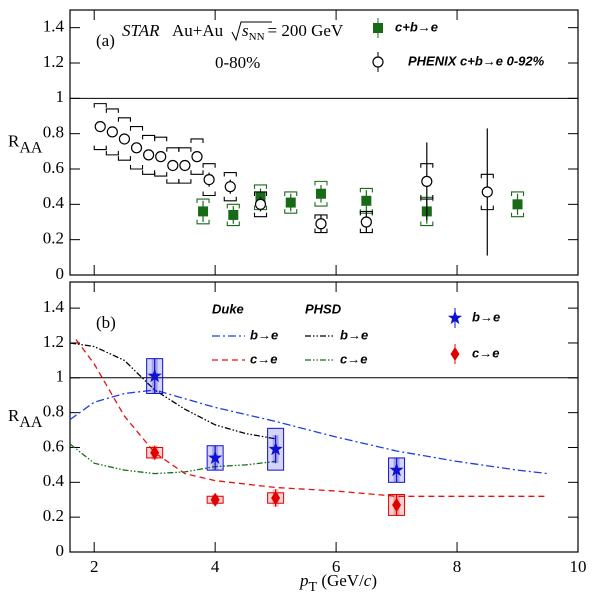 The height and width of the screenshot is (606, 595). What do you see at coordinates (228, 308) in the screenshot?
I see `legend-group: Duke` at bounding box center [228, 308].